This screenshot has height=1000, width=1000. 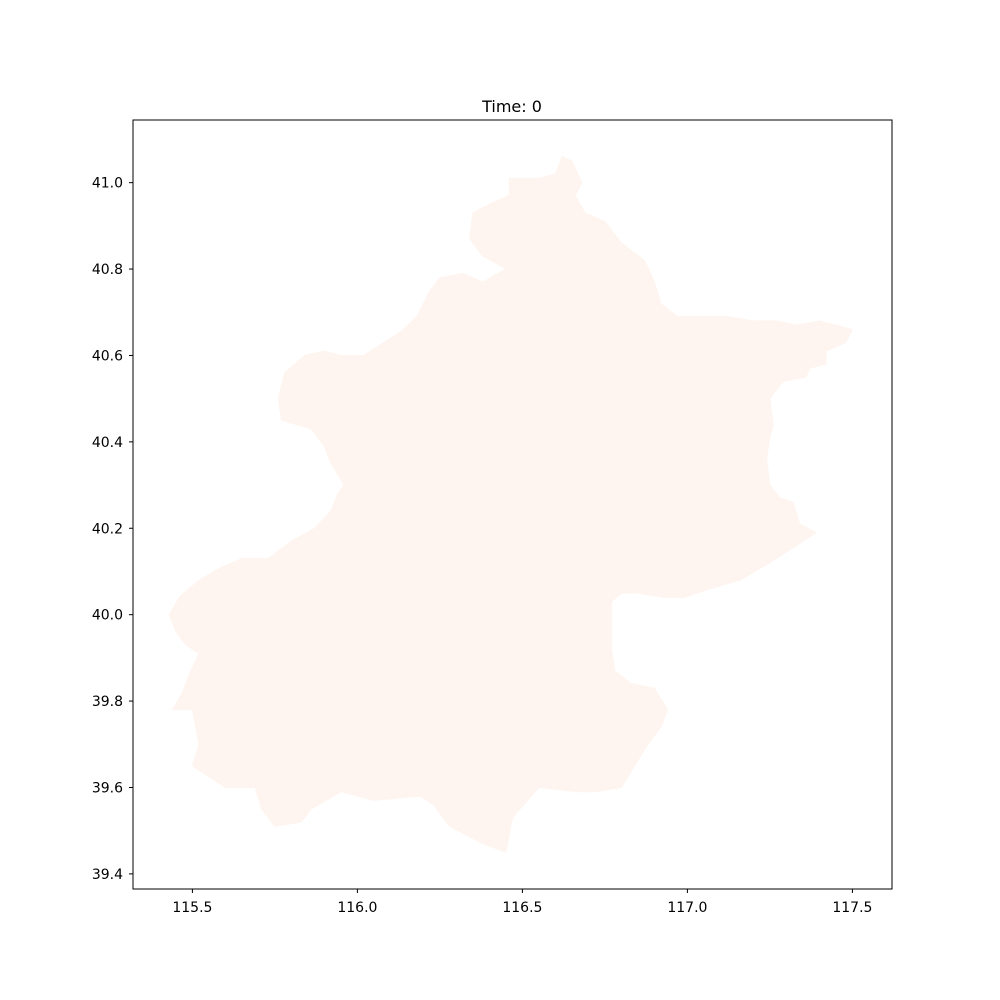 What do you see at coordinates (522, 908) in the screenshot?
I see `x-tick-label: 116.5` at bounding box center [522, 908].